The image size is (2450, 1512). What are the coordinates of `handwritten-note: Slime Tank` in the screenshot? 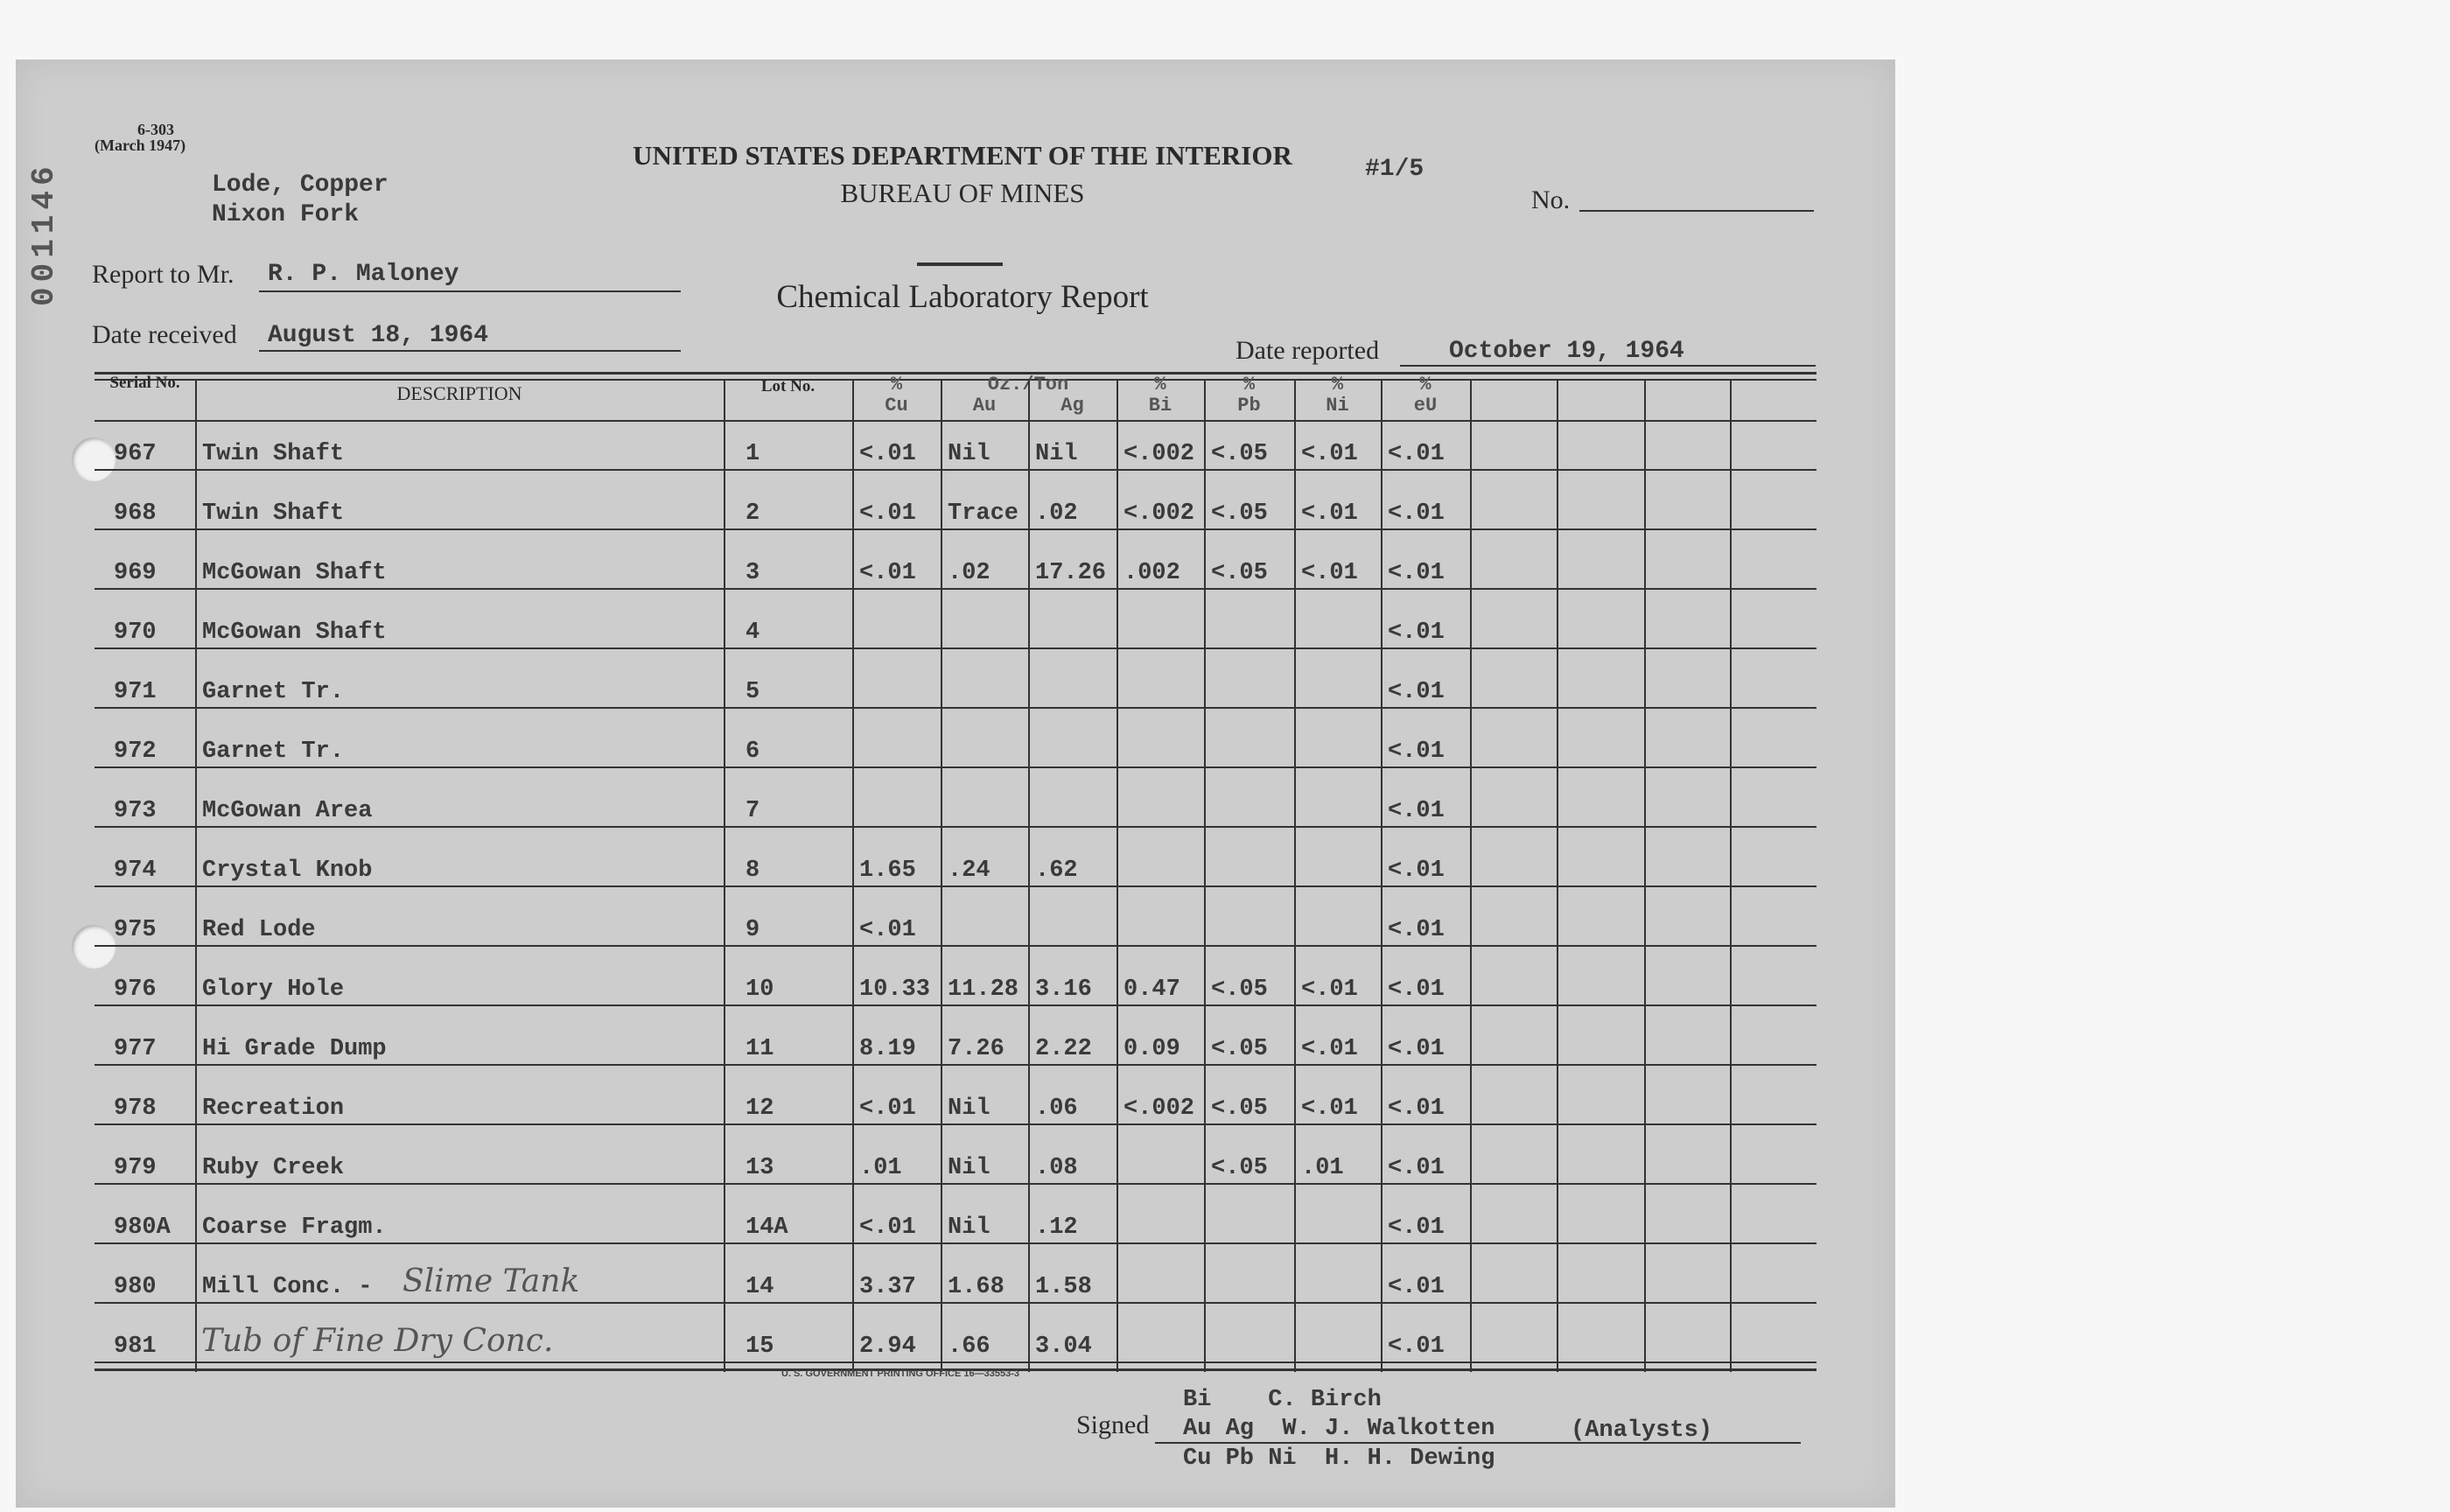 It's located at (491, 1281).